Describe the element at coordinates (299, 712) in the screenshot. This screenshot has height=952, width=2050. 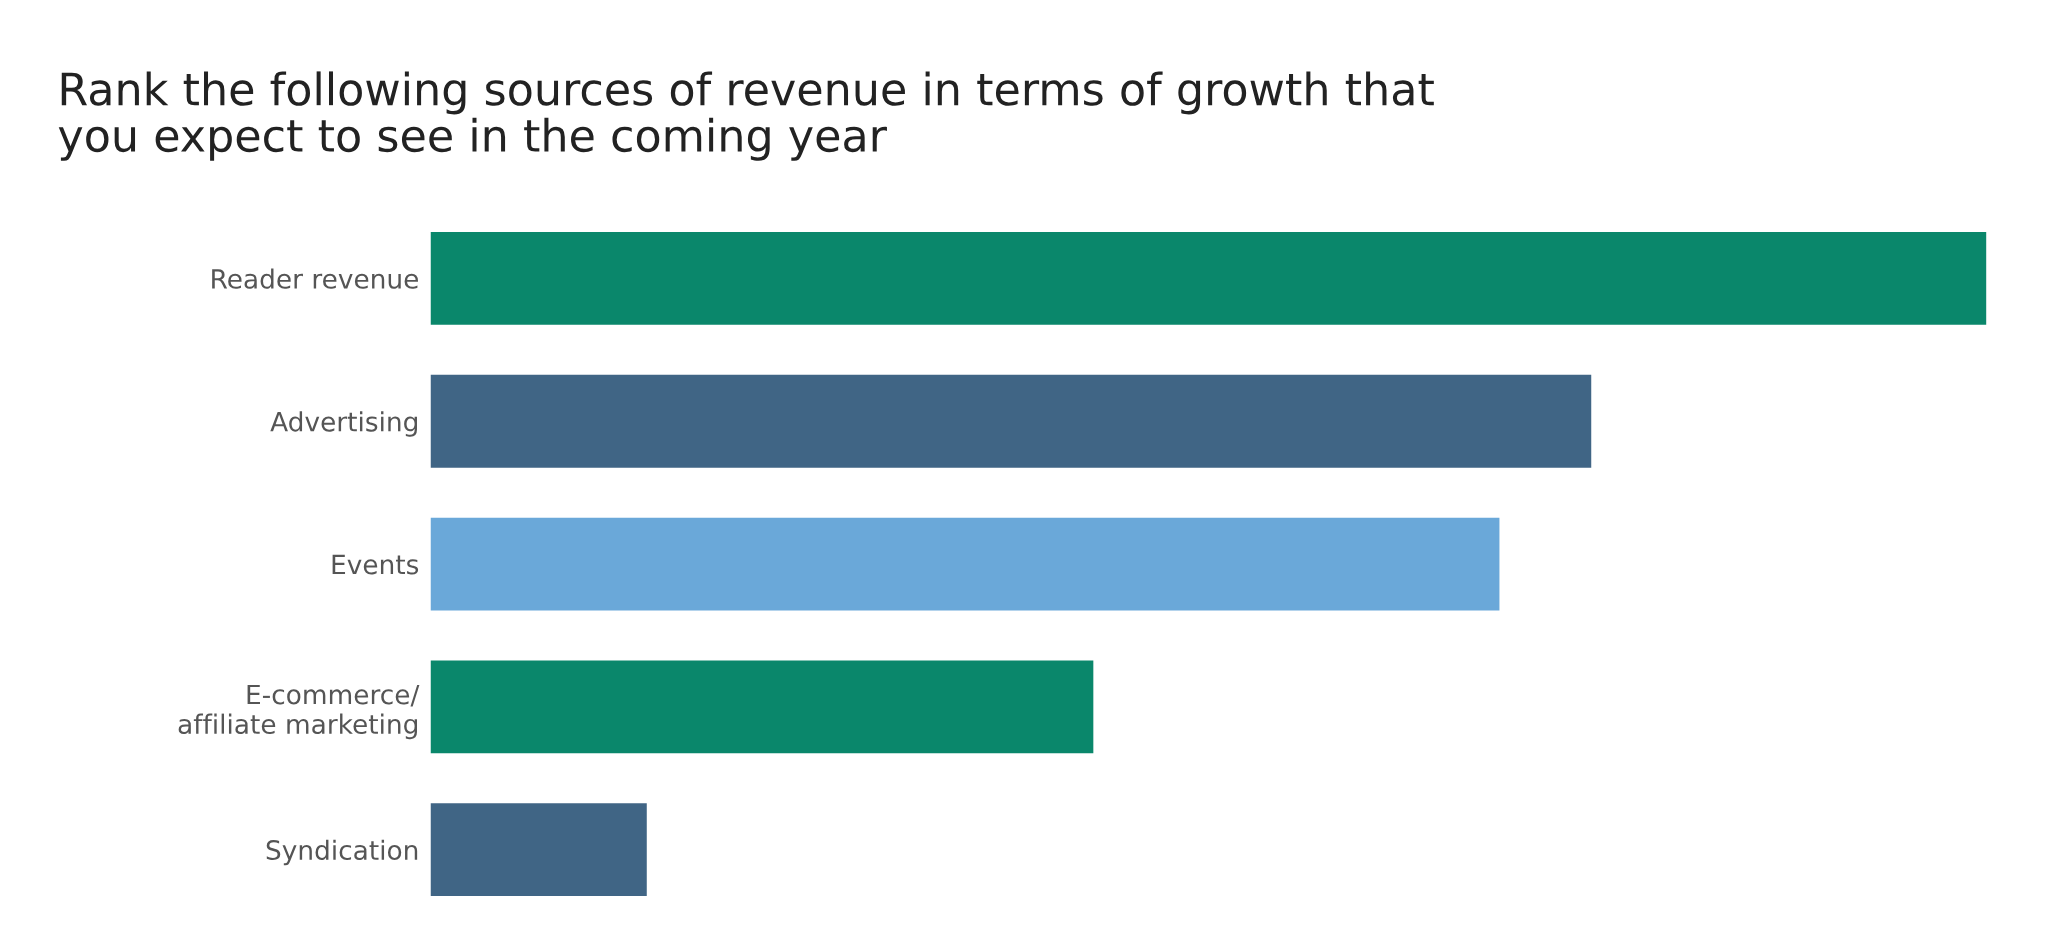
I see `y-tick-label: E-commerce/ affiliate marketing` at that location.